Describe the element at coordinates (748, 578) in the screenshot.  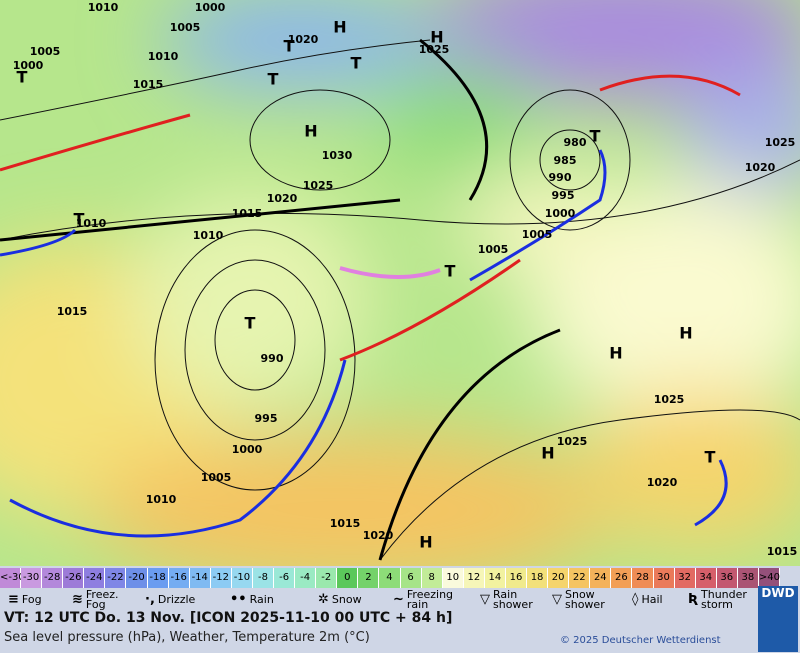
I see `colorbar-cell: 38` at that location.